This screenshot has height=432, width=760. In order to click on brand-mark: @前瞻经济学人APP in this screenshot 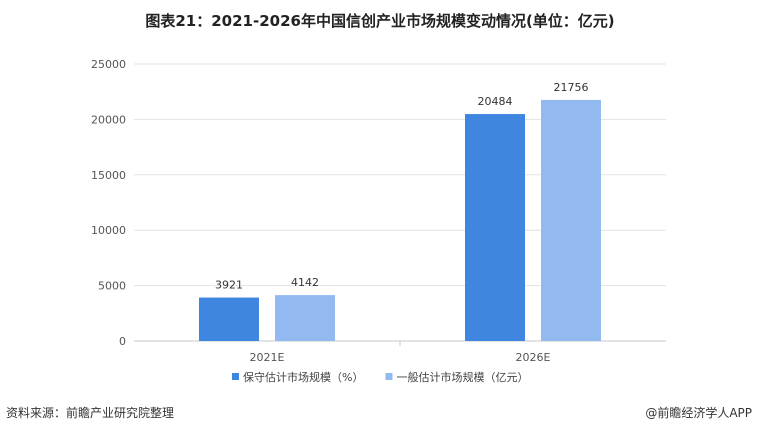, I will do `click(698, 413)`.